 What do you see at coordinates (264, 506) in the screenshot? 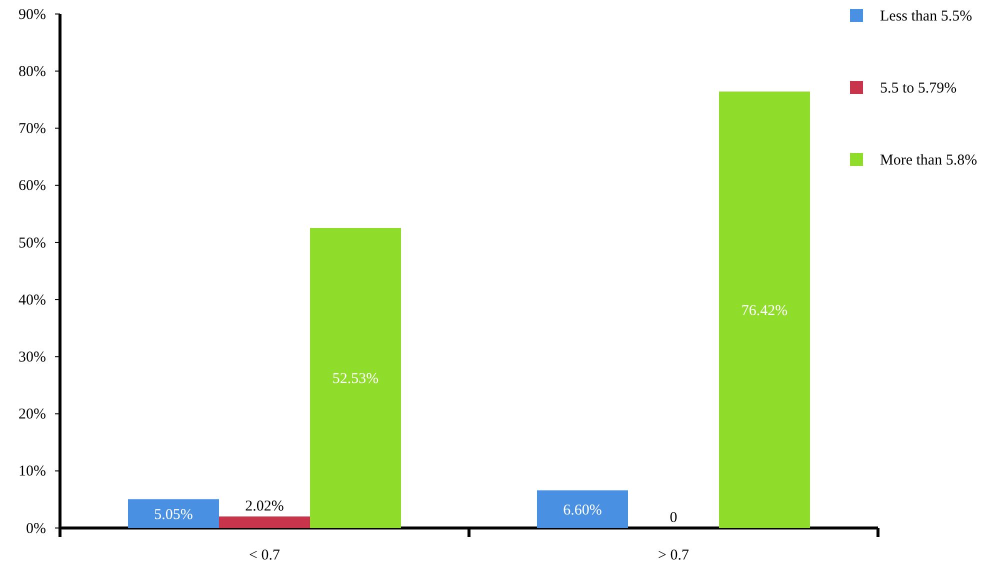
I see `data-label: 2.02%` at bounding box center [264, 506].